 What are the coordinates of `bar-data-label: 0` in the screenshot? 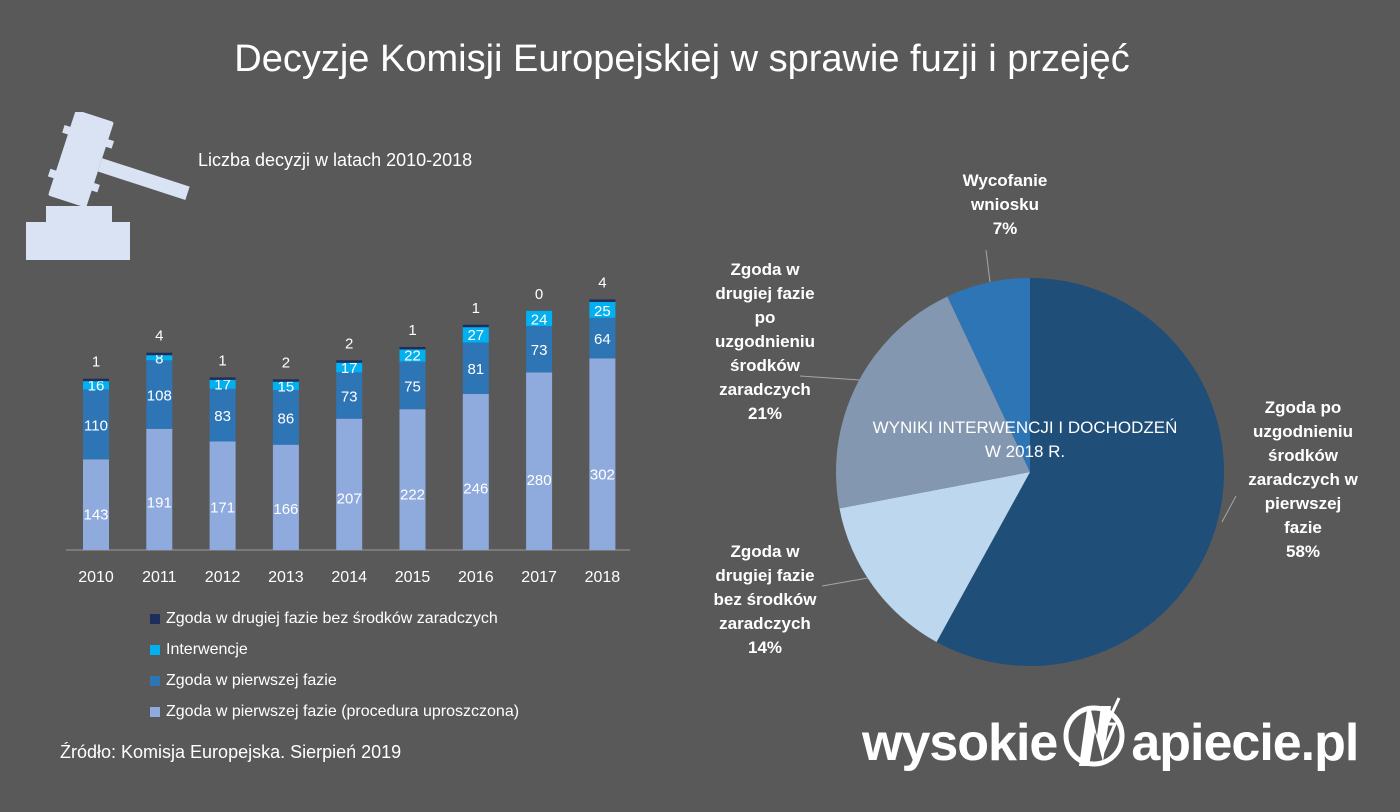 It's located at (539, 294).